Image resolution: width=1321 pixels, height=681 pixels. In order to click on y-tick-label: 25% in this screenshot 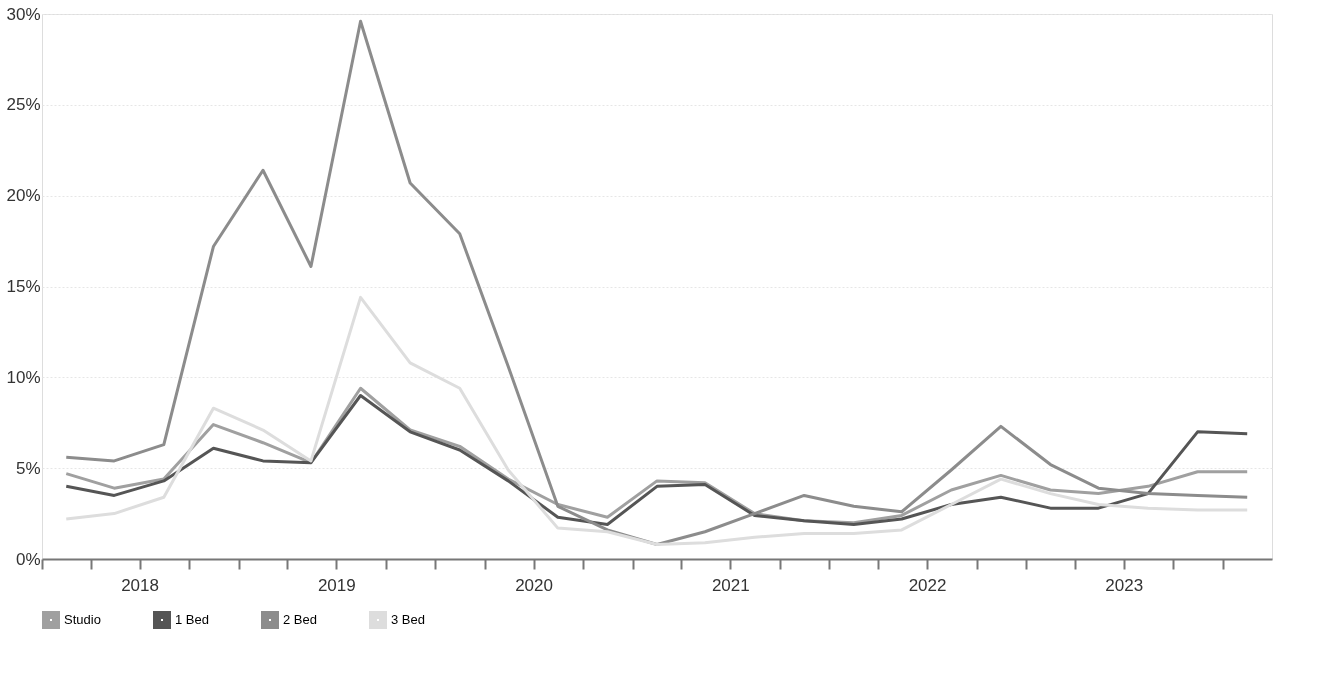, I will do `click(23, 105)`.